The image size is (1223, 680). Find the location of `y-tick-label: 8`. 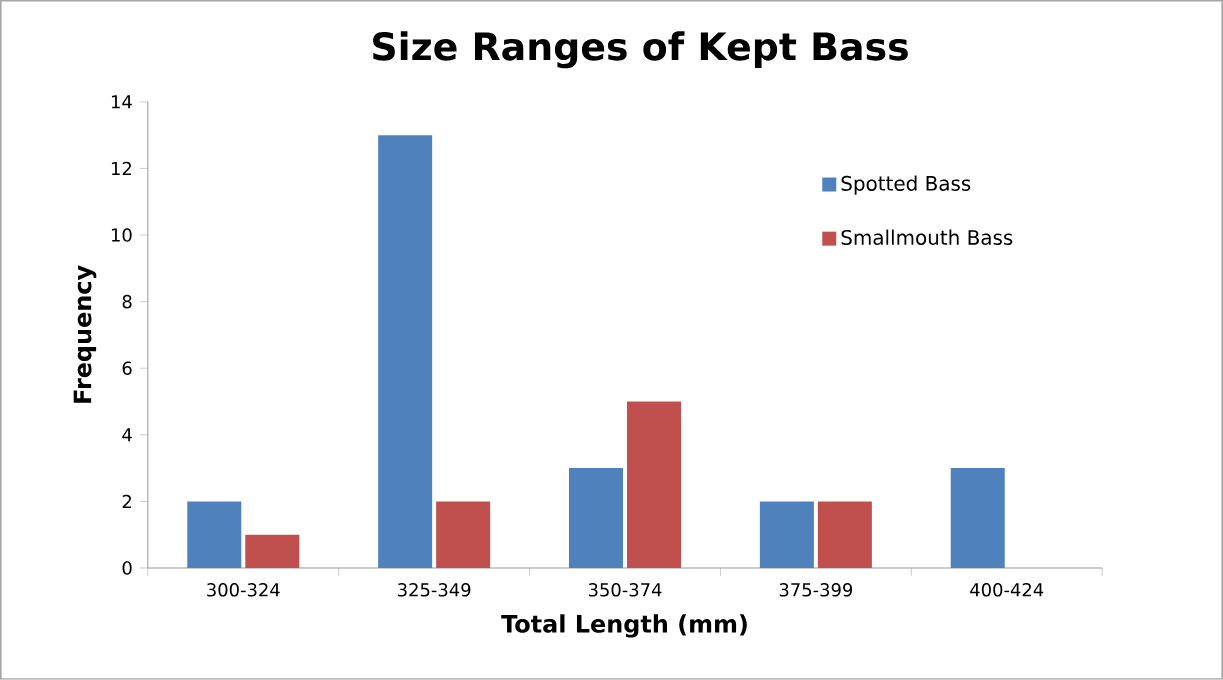

y-tick-label: 8 is located at coordinates (127, 301).